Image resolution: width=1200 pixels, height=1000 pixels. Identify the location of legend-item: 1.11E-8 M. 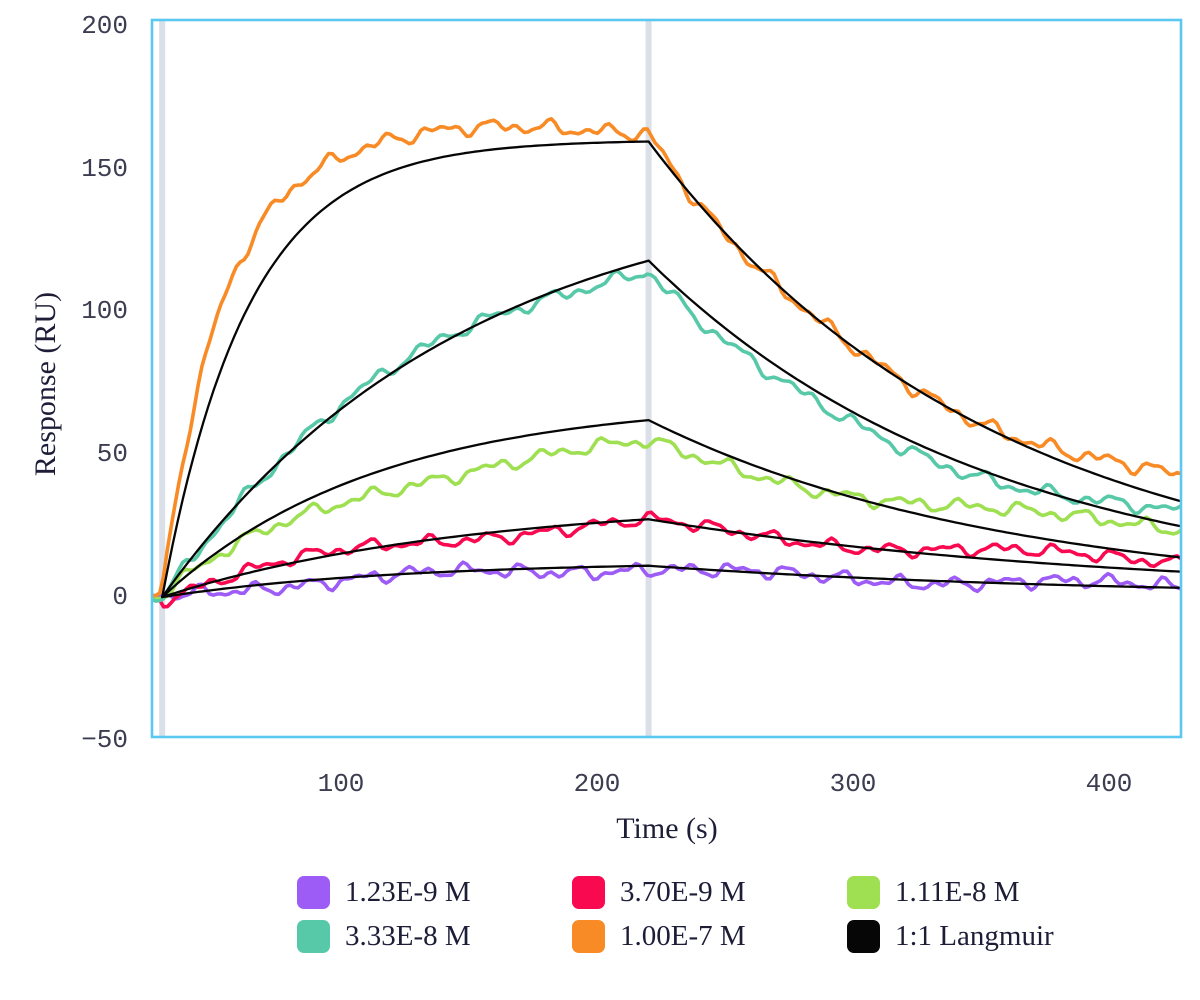
(1012, 892).